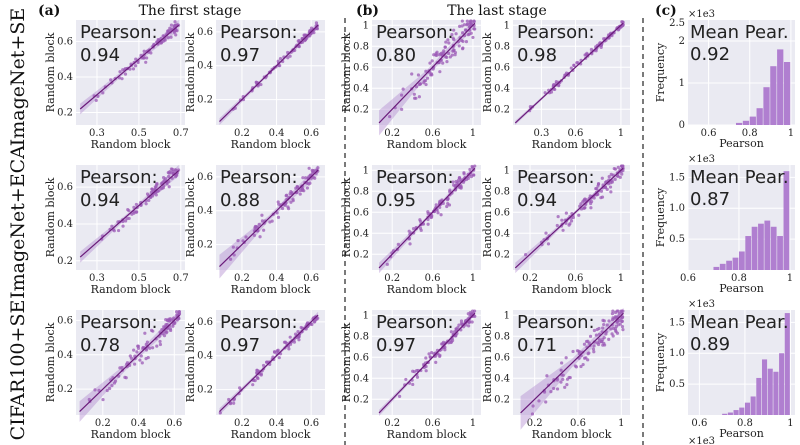  Describe the element at coordinates (129, 214) in the screenshot. I see `regression-line` at that location.